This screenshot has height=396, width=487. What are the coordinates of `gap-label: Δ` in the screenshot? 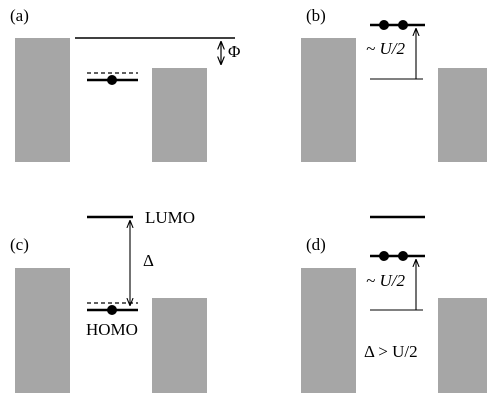 It's located at (148, 260).